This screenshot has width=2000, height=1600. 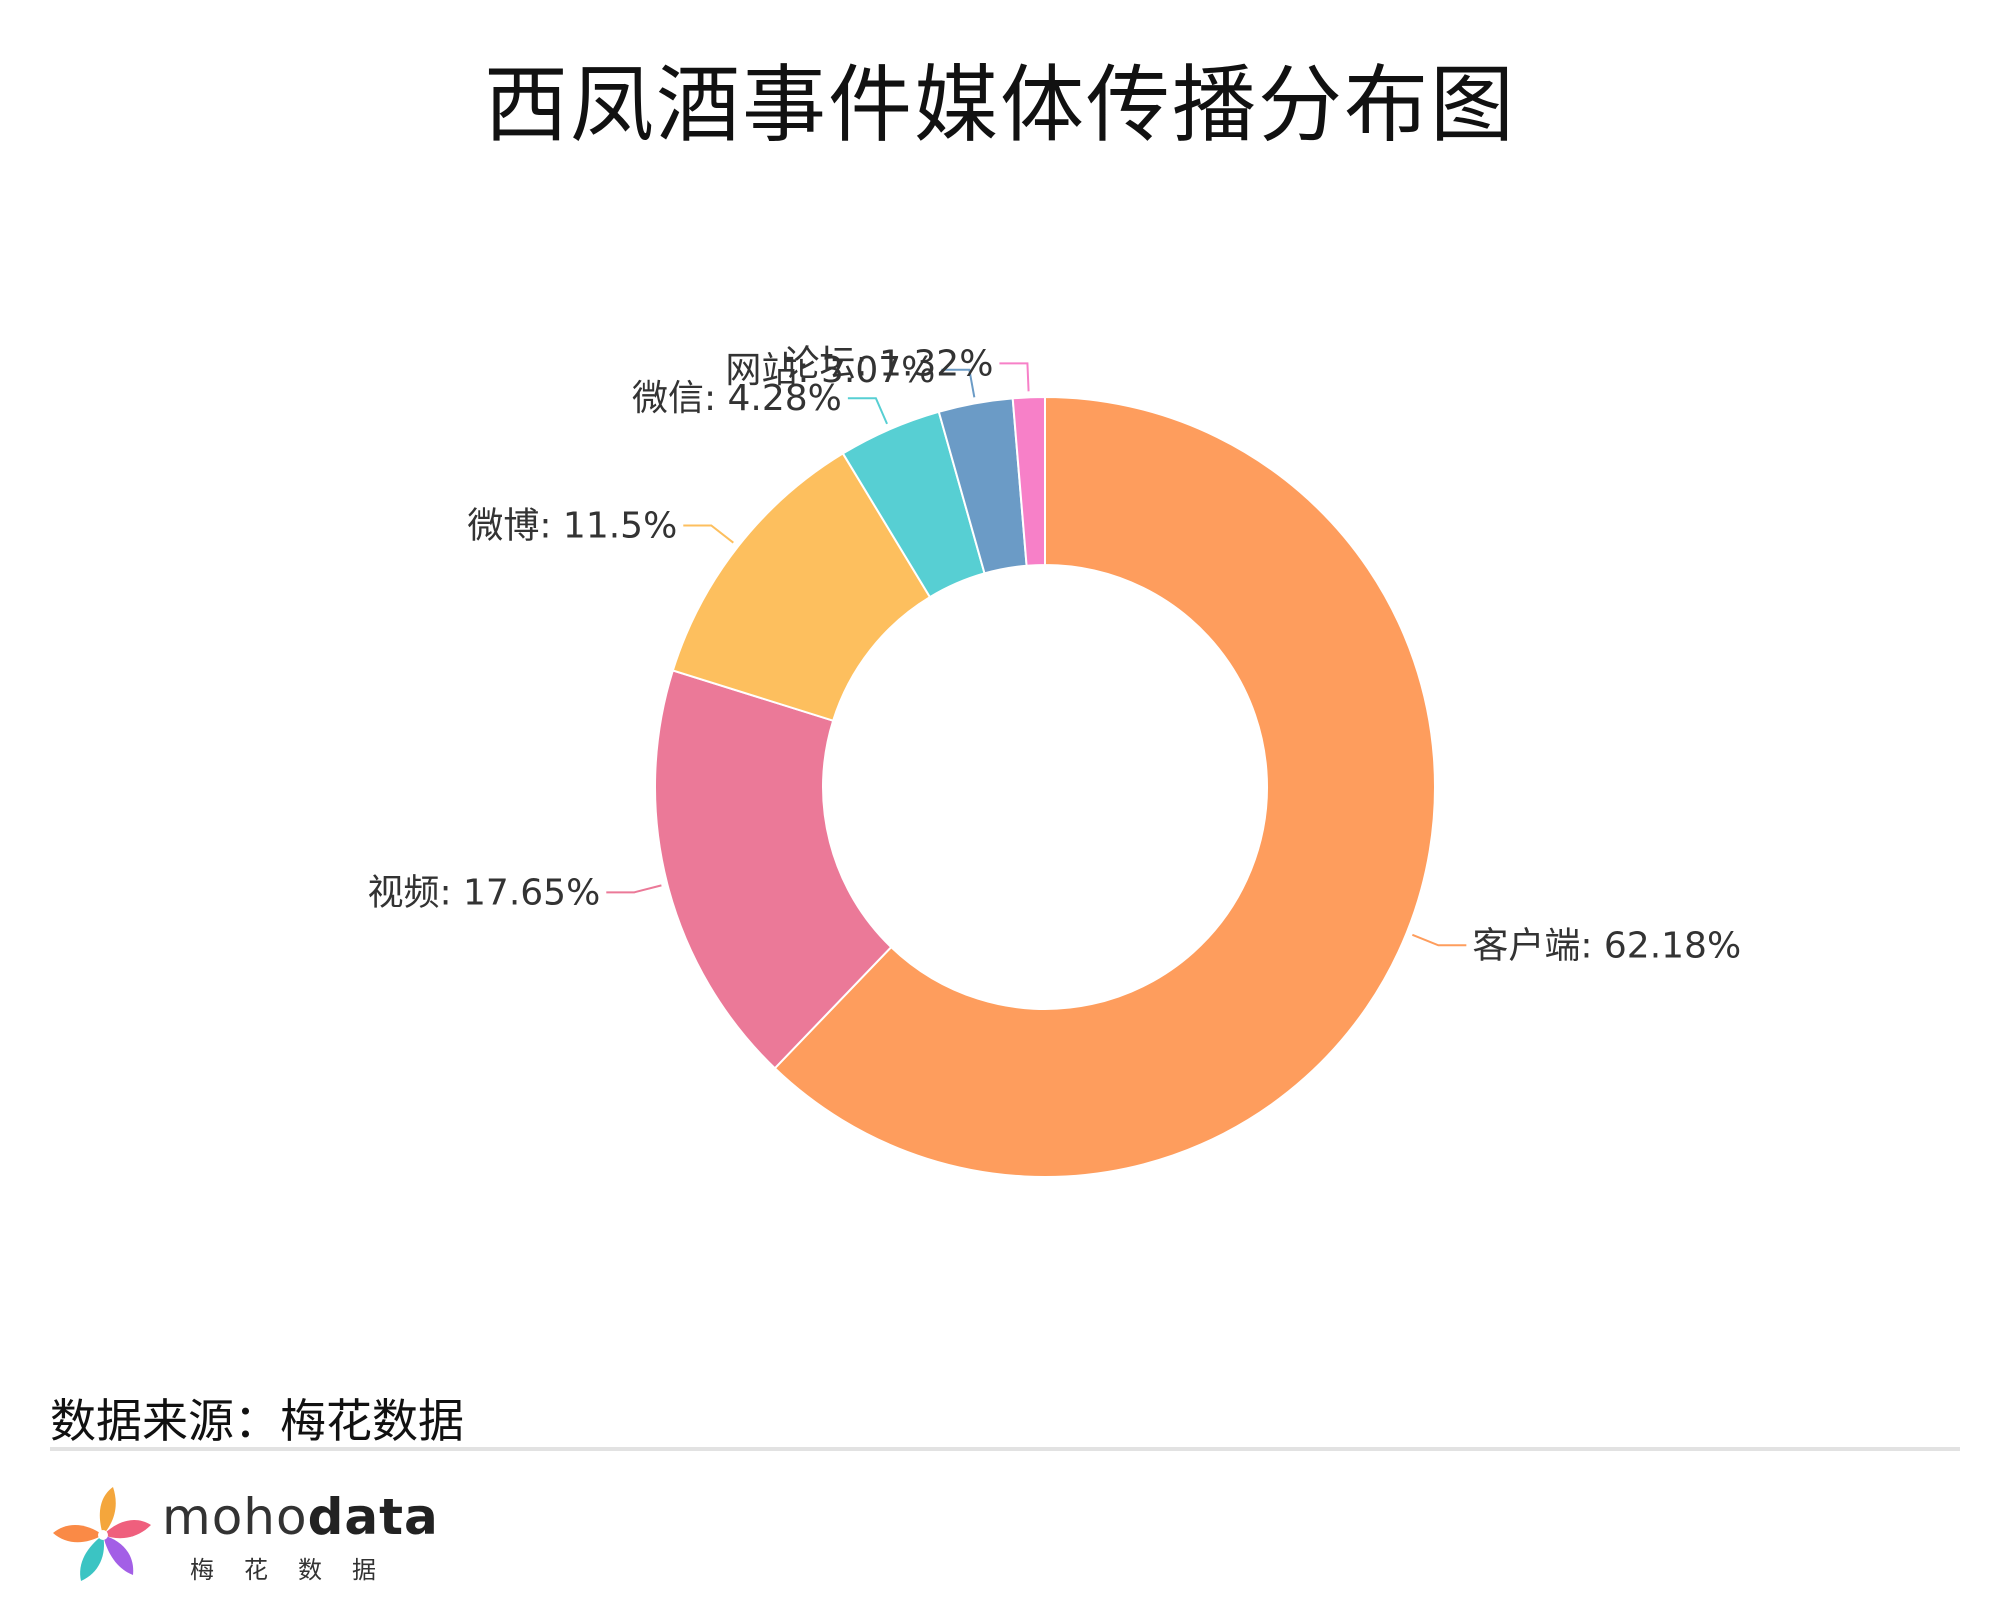 What do you see at coordinates (1005, 1449) in the screenshot?
I see `footer-divider` at bounding box center [1005, 1449].